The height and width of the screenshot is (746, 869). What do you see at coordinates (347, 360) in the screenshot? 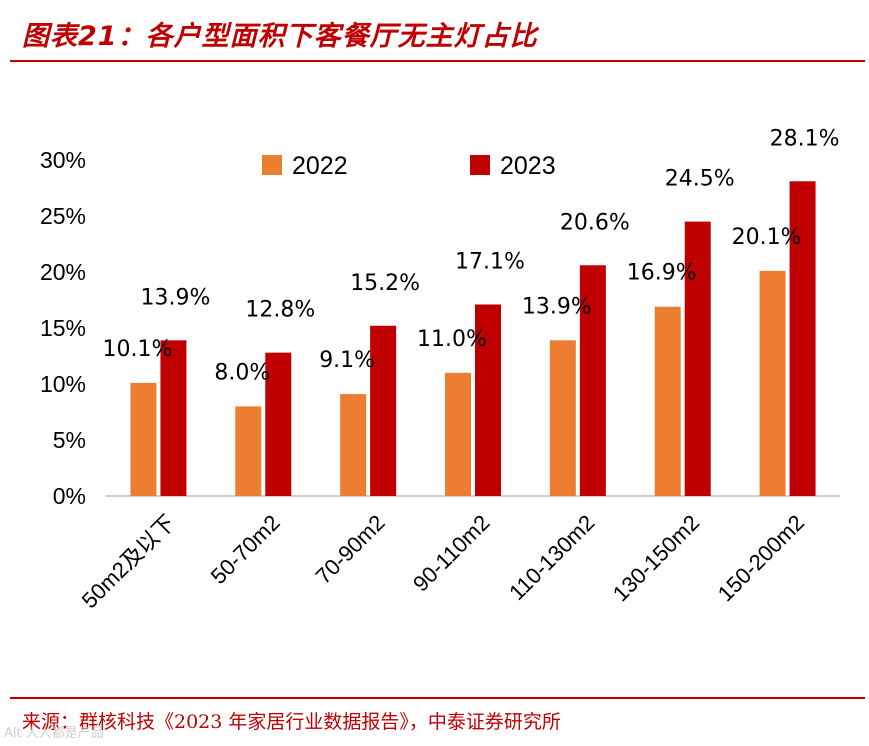
I see `data-label-2022: 9.1%` at bounding box center [347, 360].